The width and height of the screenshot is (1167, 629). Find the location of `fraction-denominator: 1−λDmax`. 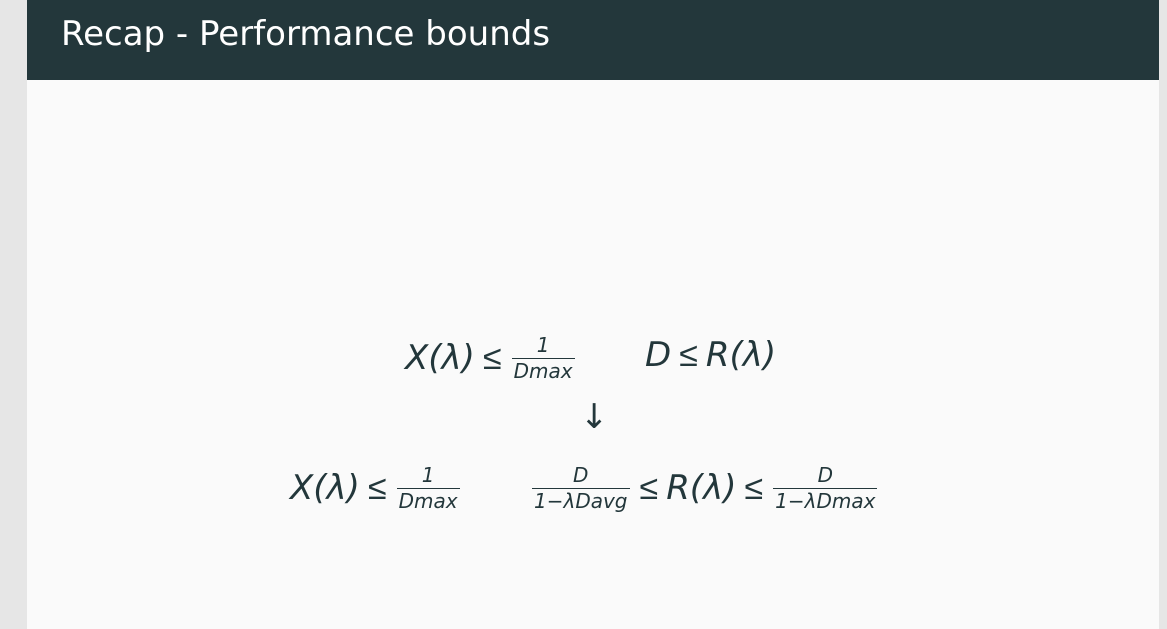

fraction-denominator: 1−λDmax is located at coordinates (825, 500).